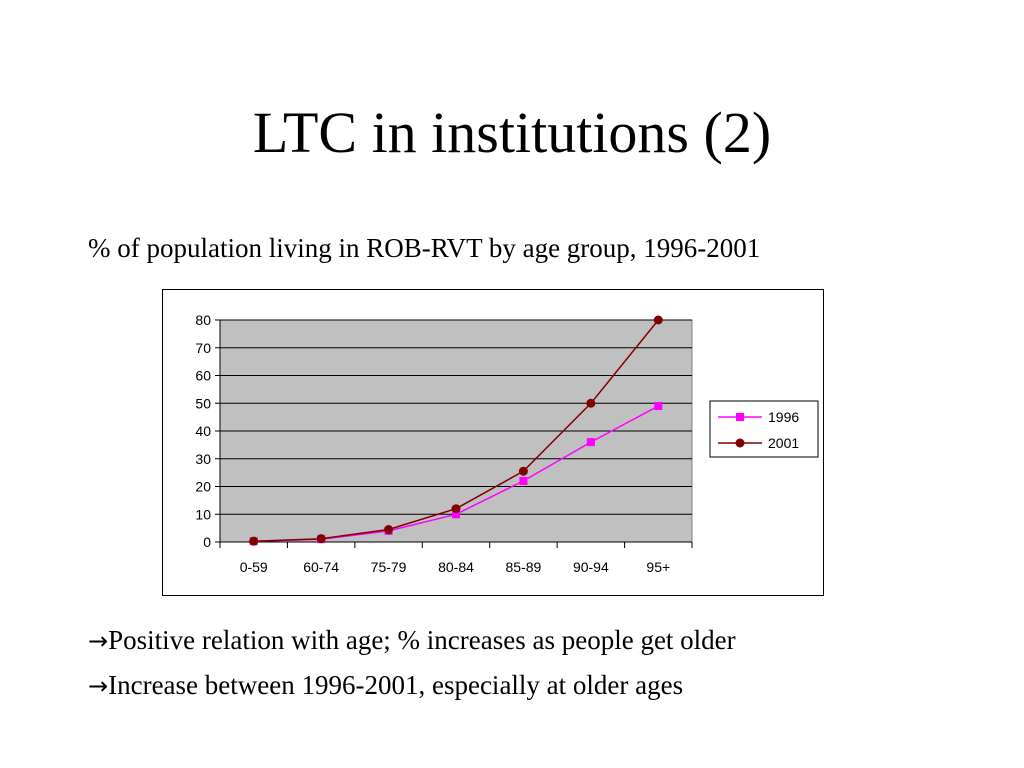 The width and height of the screenshot is (1024, 768). Describe the element at coordinates (456, 430) in the screenshot. I see `series-layer` at that location.